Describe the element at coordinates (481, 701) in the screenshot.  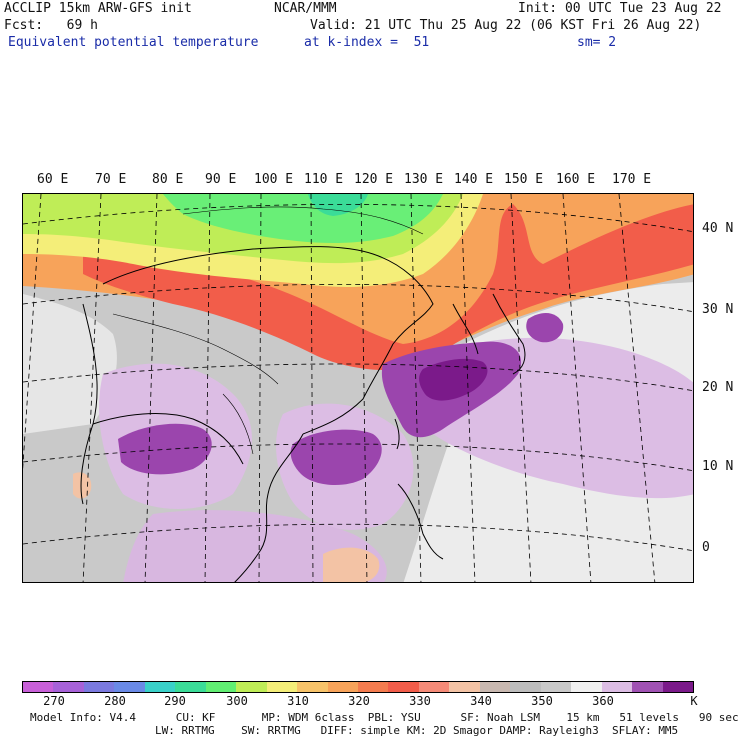
I see `colorbar-tick: 340` at that location.